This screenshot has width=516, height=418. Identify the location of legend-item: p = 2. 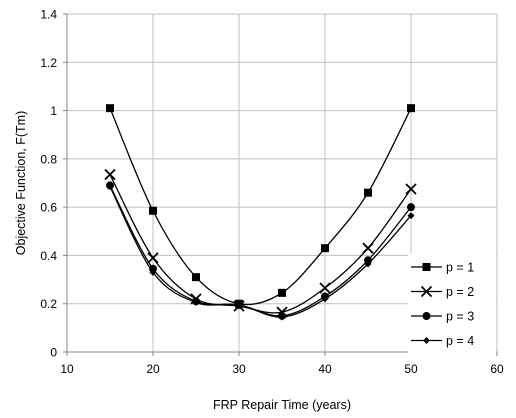
(442, 292).